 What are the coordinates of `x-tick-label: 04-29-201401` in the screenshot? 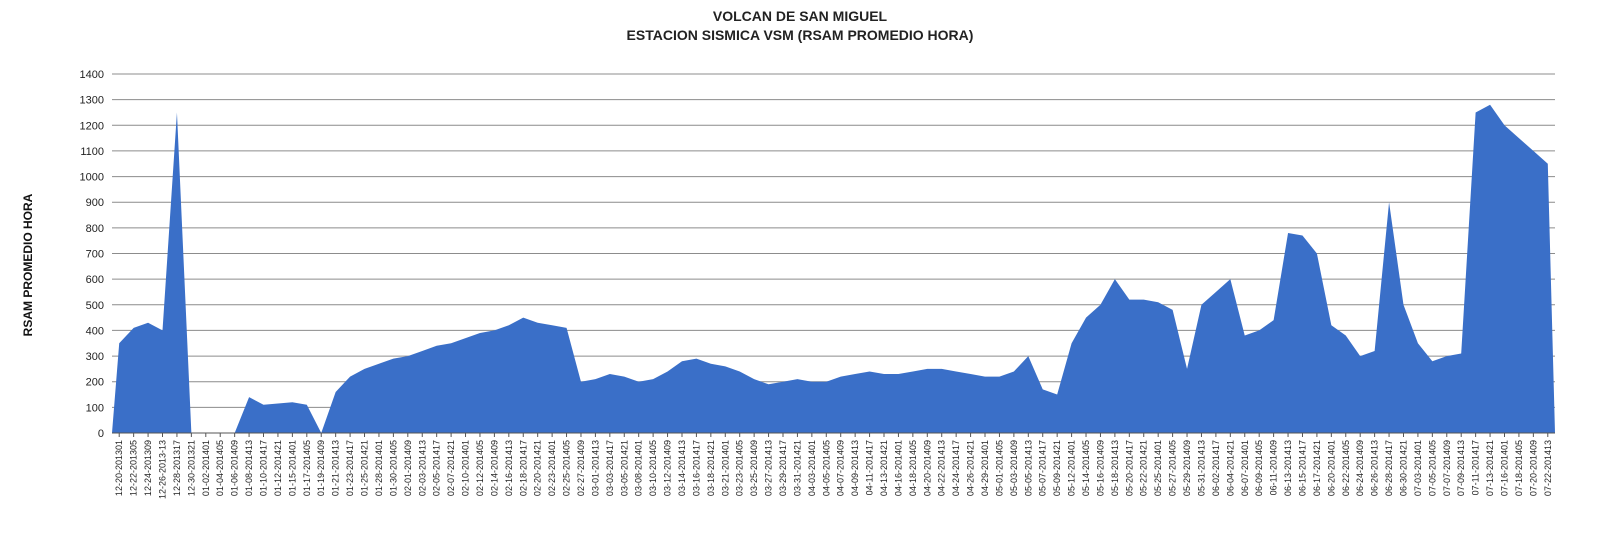 It's located at (985, 468).